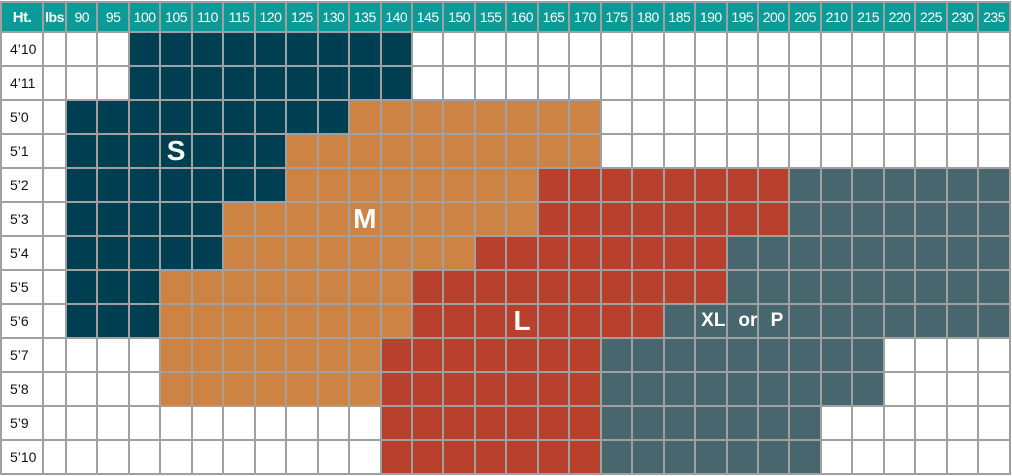  Describe the element at coordinates (81, 17) in the screenshot. I see `weight-column-header: 90` at that location.